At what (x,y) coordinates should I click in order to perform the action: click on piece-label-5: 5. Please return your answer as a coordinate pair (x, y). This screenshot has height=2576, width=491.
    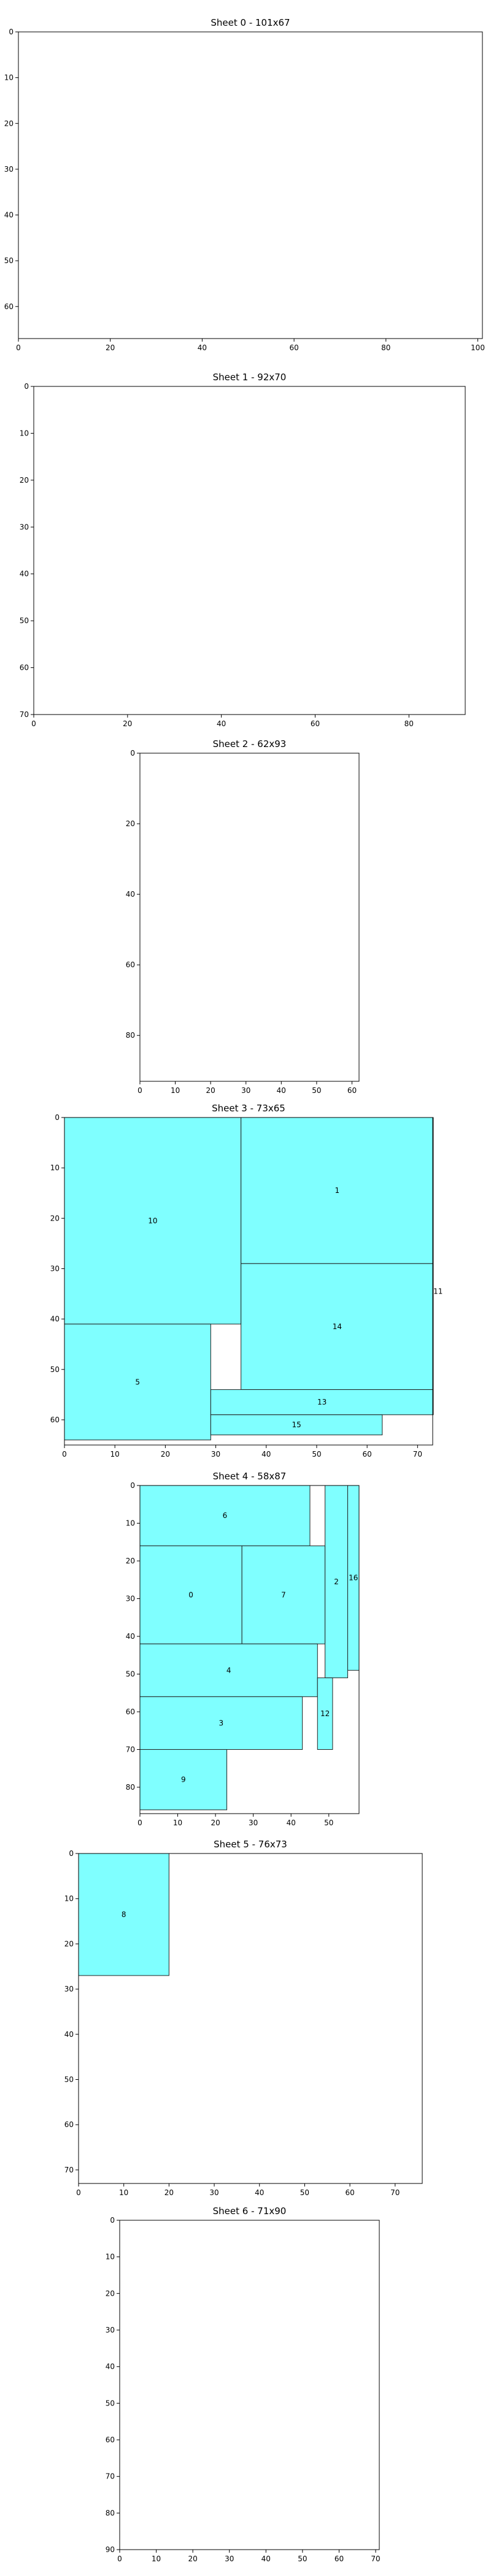
    Looking at the image, I should click on (137, 1382).